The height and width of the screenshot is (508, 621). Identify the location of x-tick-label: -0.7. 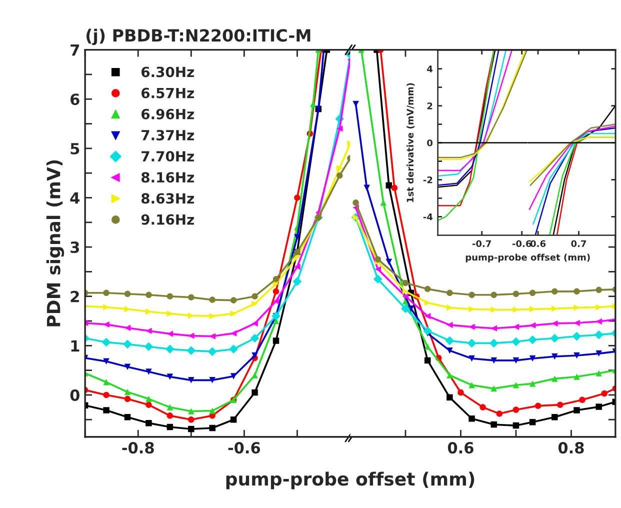
(481, 244).